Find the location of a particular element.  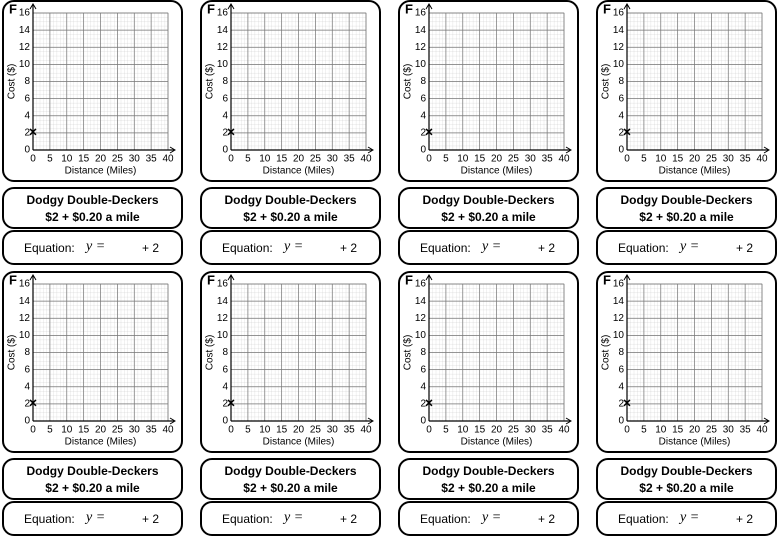

price: $2 + $0.20 a mile is located at coordinates (686, 217).